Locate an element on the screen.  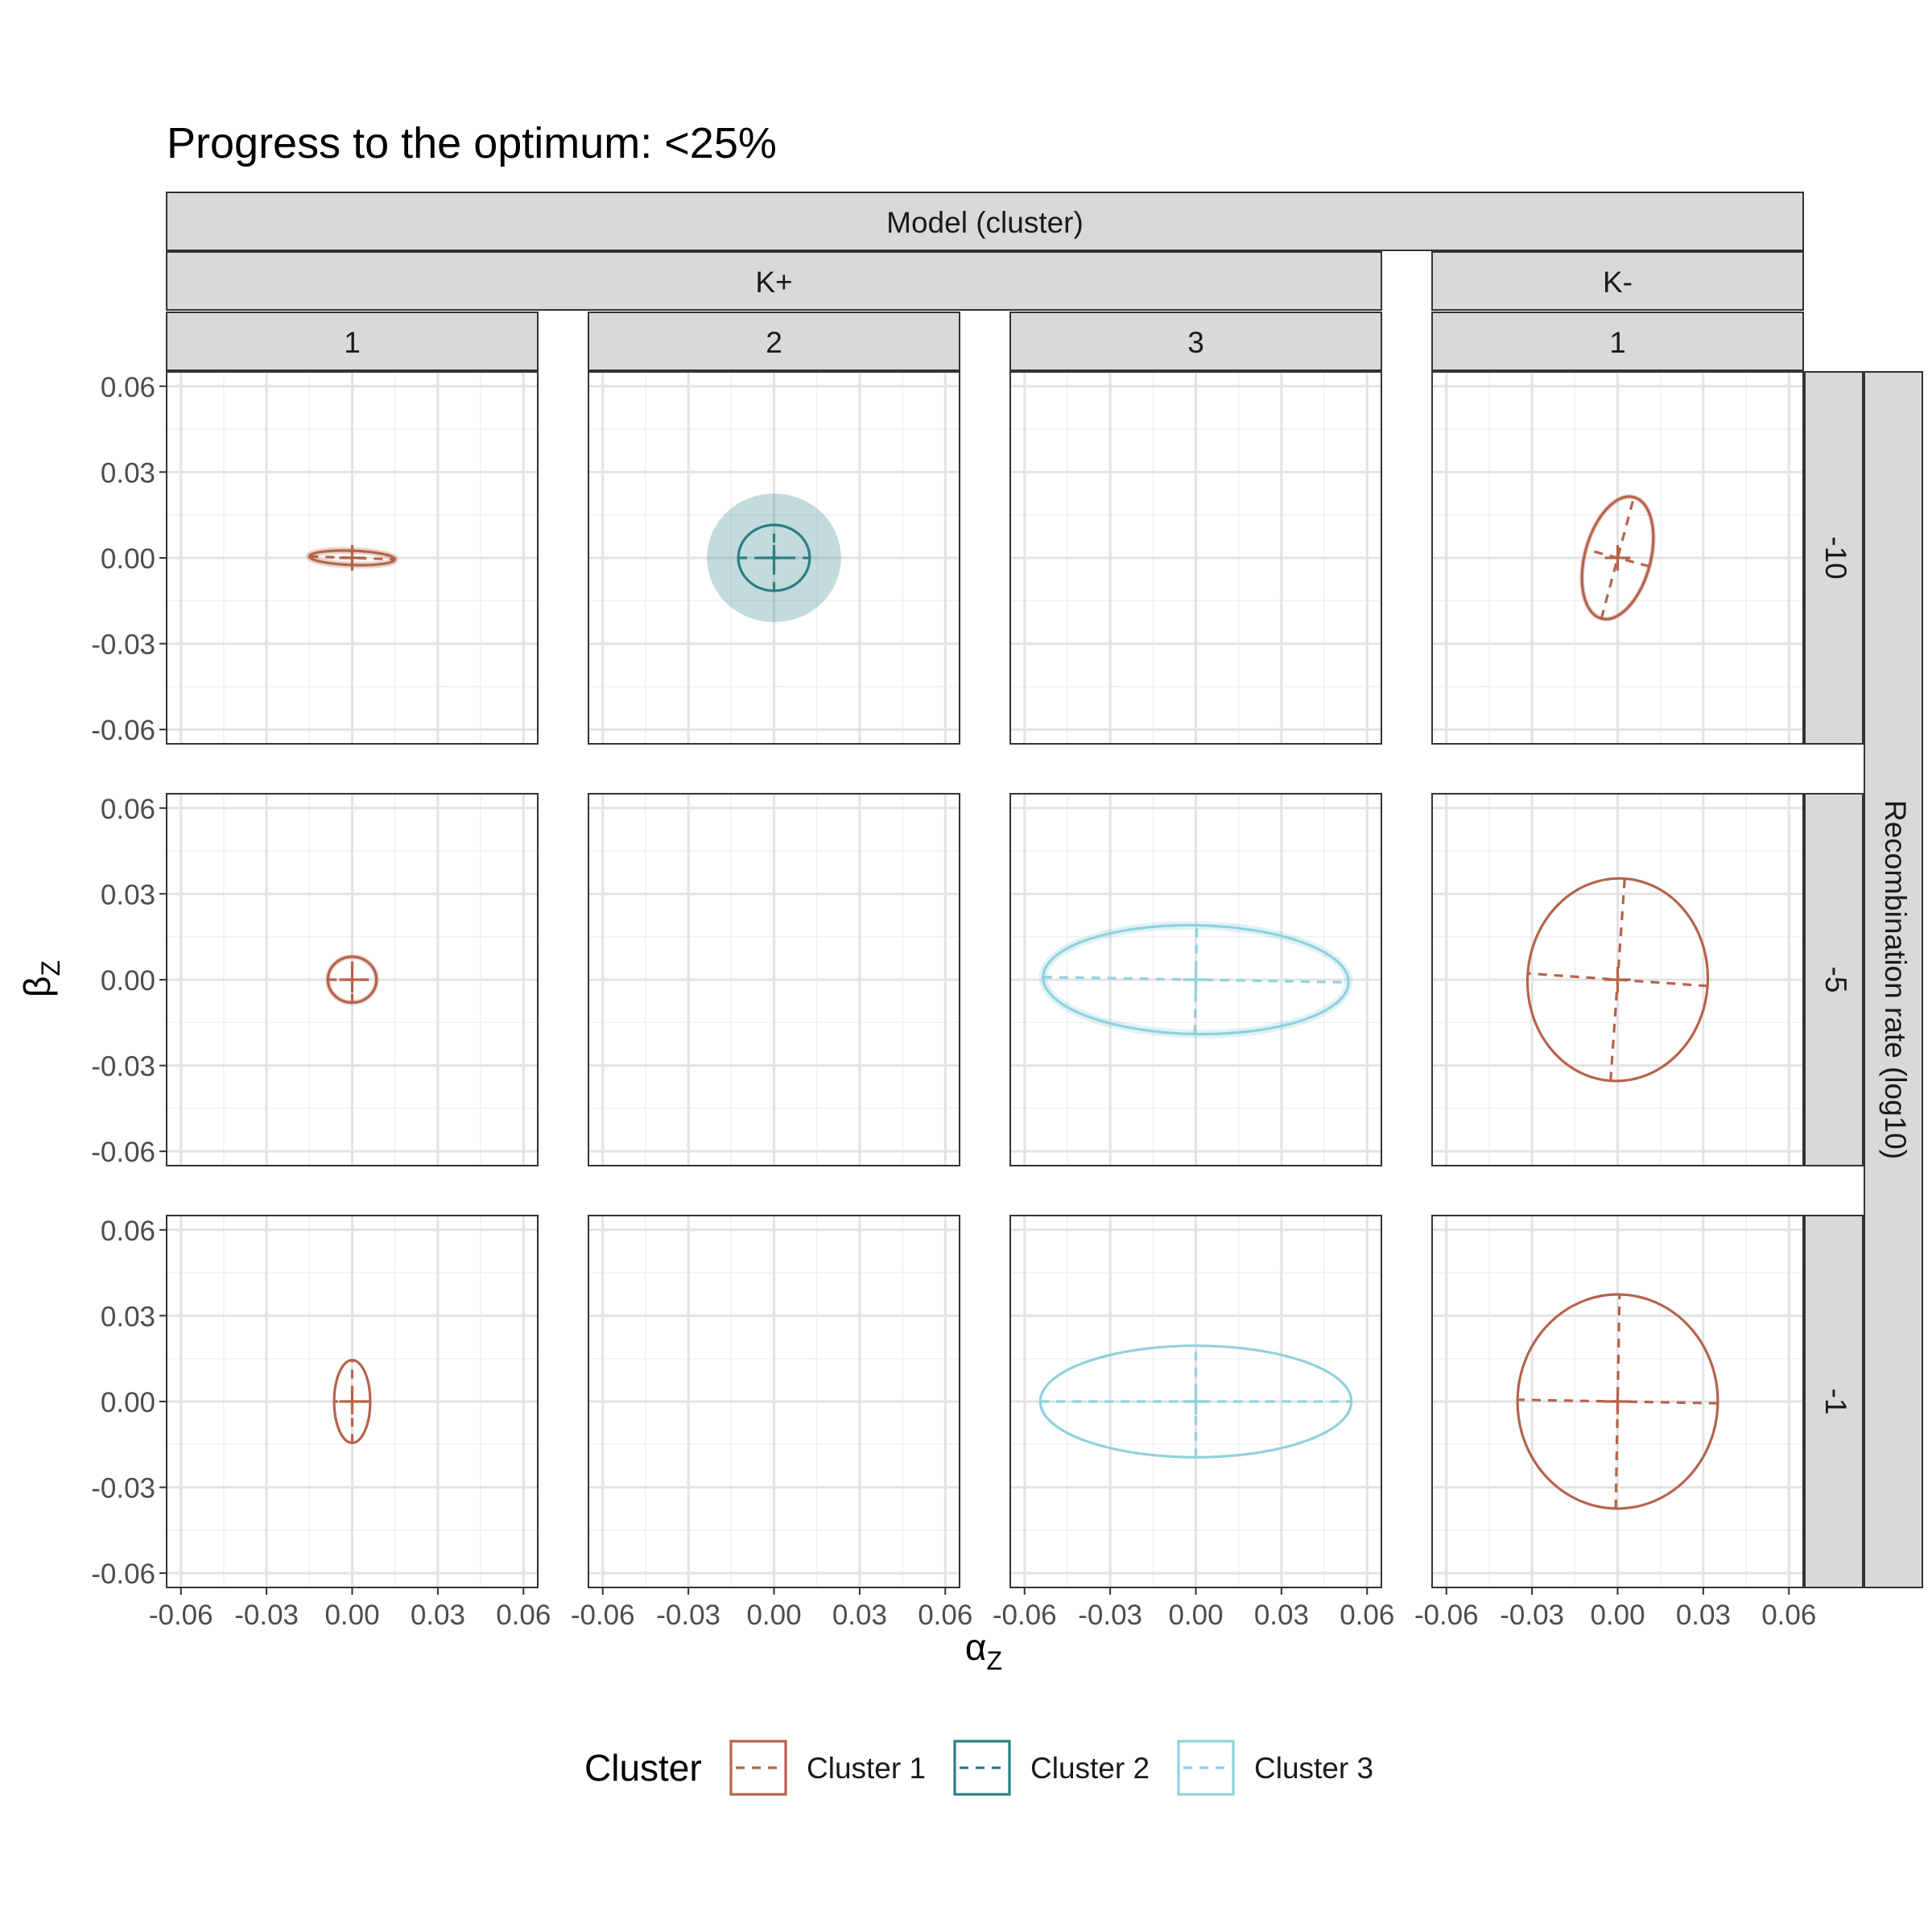
strip-row-label: -1 is located at coordinates (1835, 1402).